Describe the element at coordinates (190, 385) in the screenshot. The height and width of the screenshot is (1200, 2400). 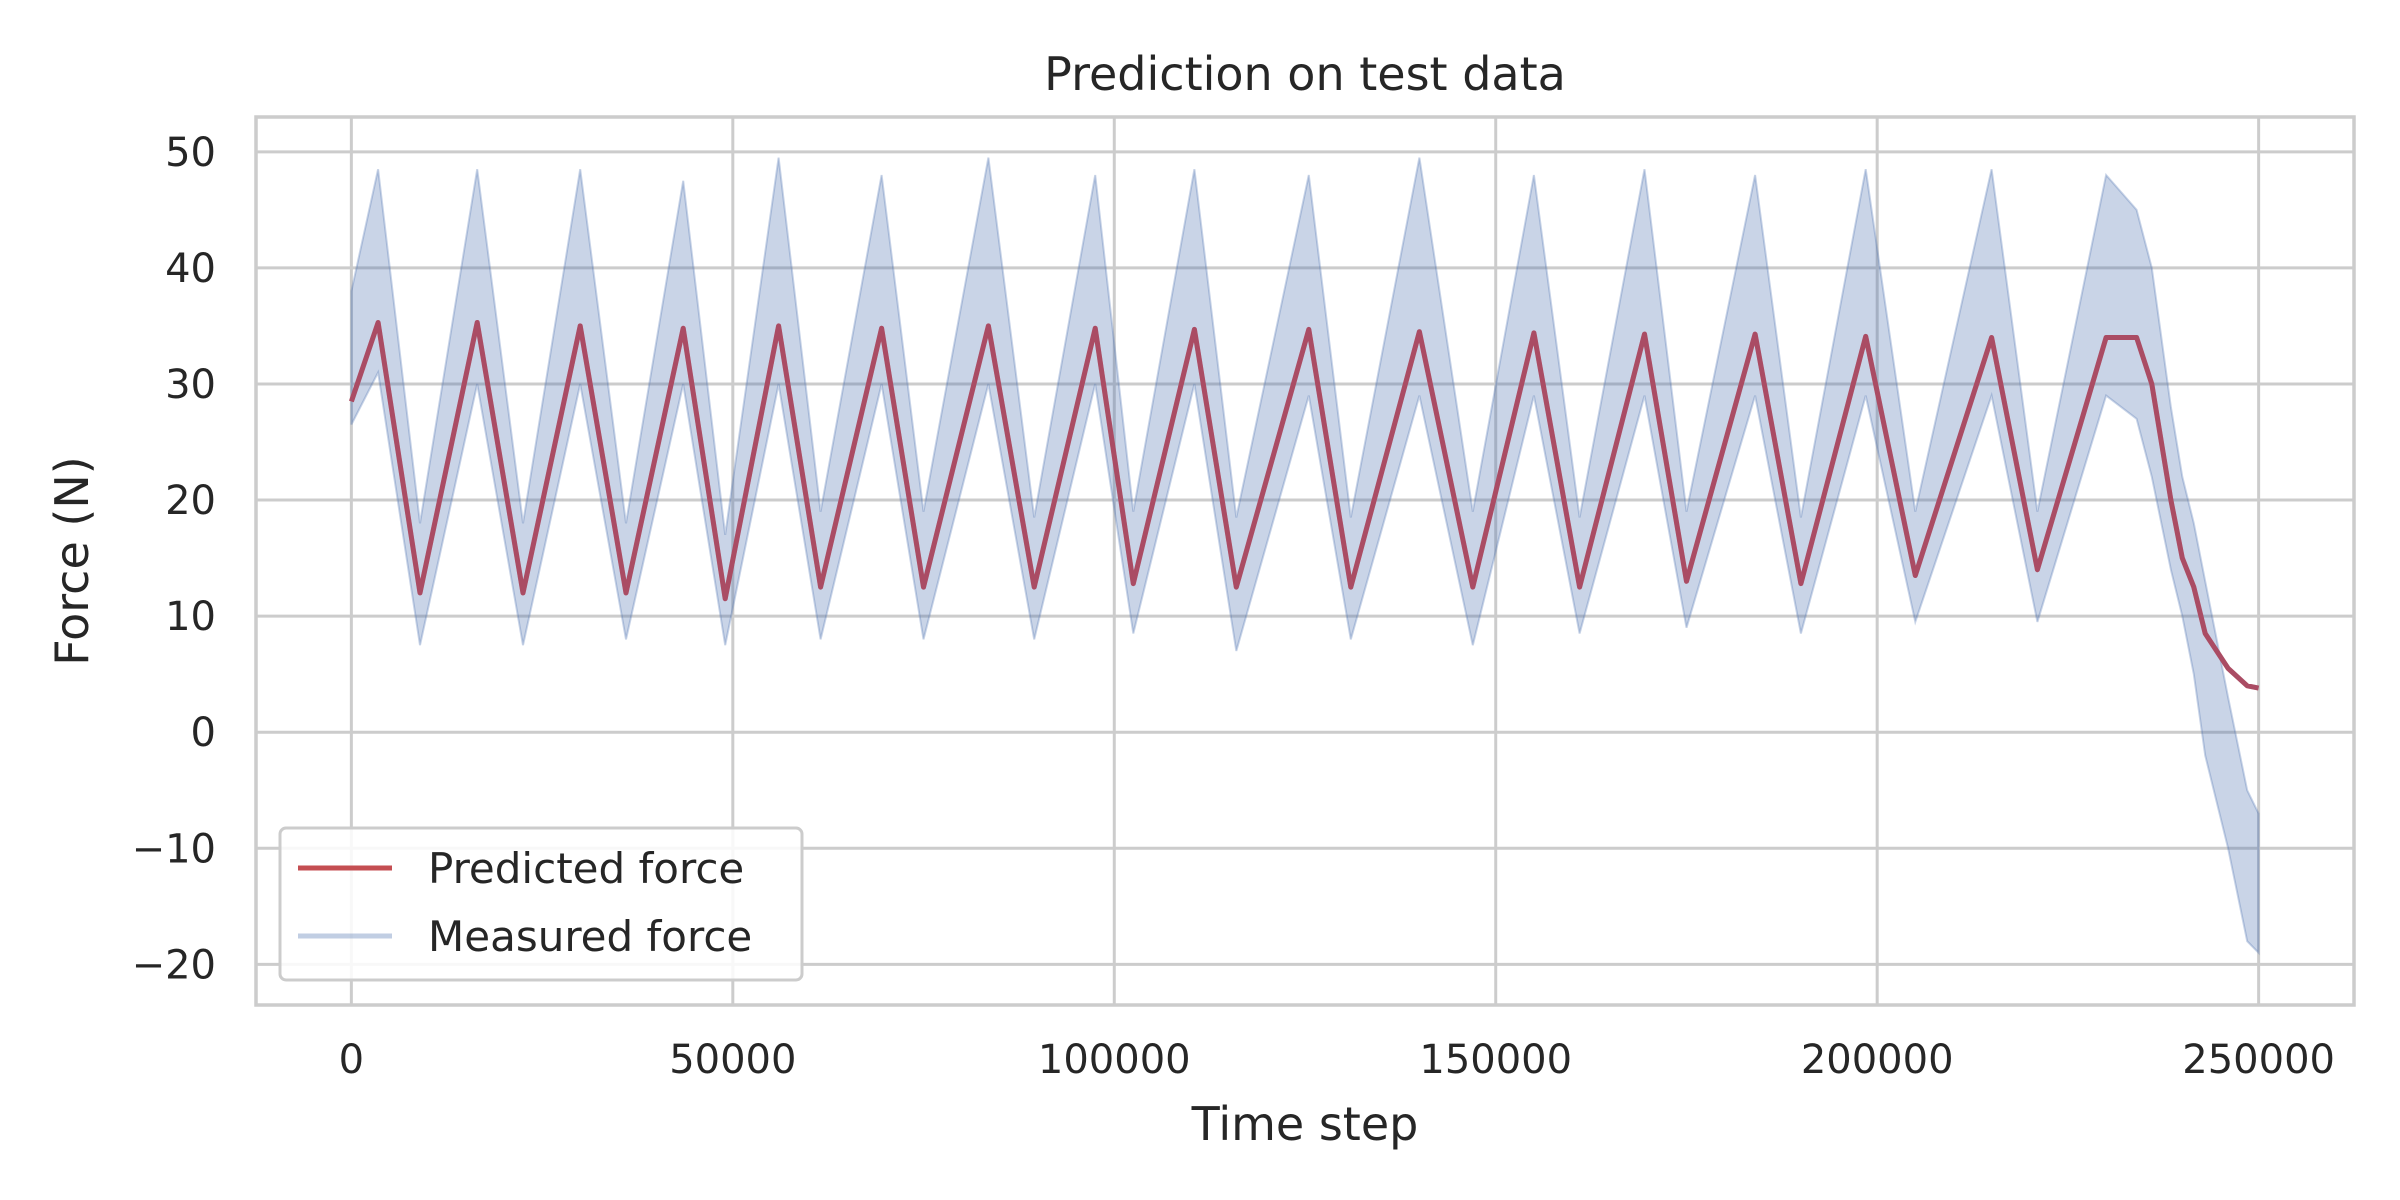
I see `y-tick-label: 30` at that location.